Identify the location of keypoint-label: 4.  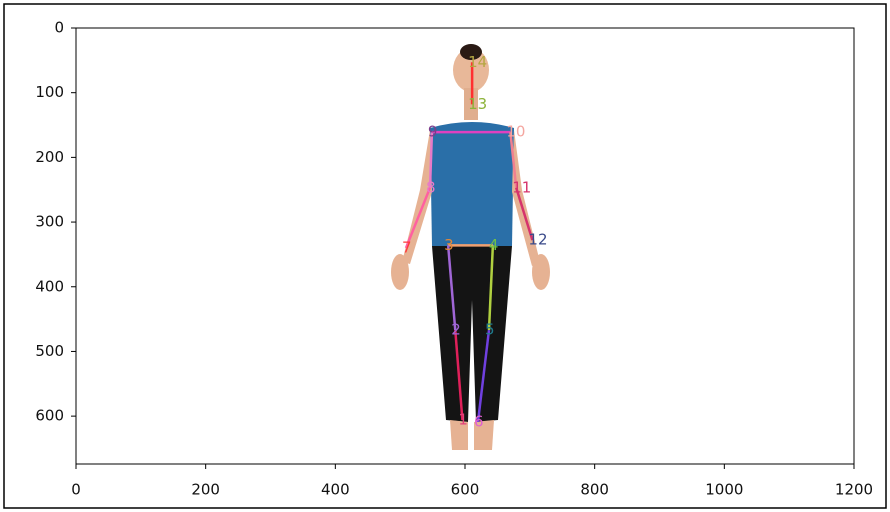
(494, 245).